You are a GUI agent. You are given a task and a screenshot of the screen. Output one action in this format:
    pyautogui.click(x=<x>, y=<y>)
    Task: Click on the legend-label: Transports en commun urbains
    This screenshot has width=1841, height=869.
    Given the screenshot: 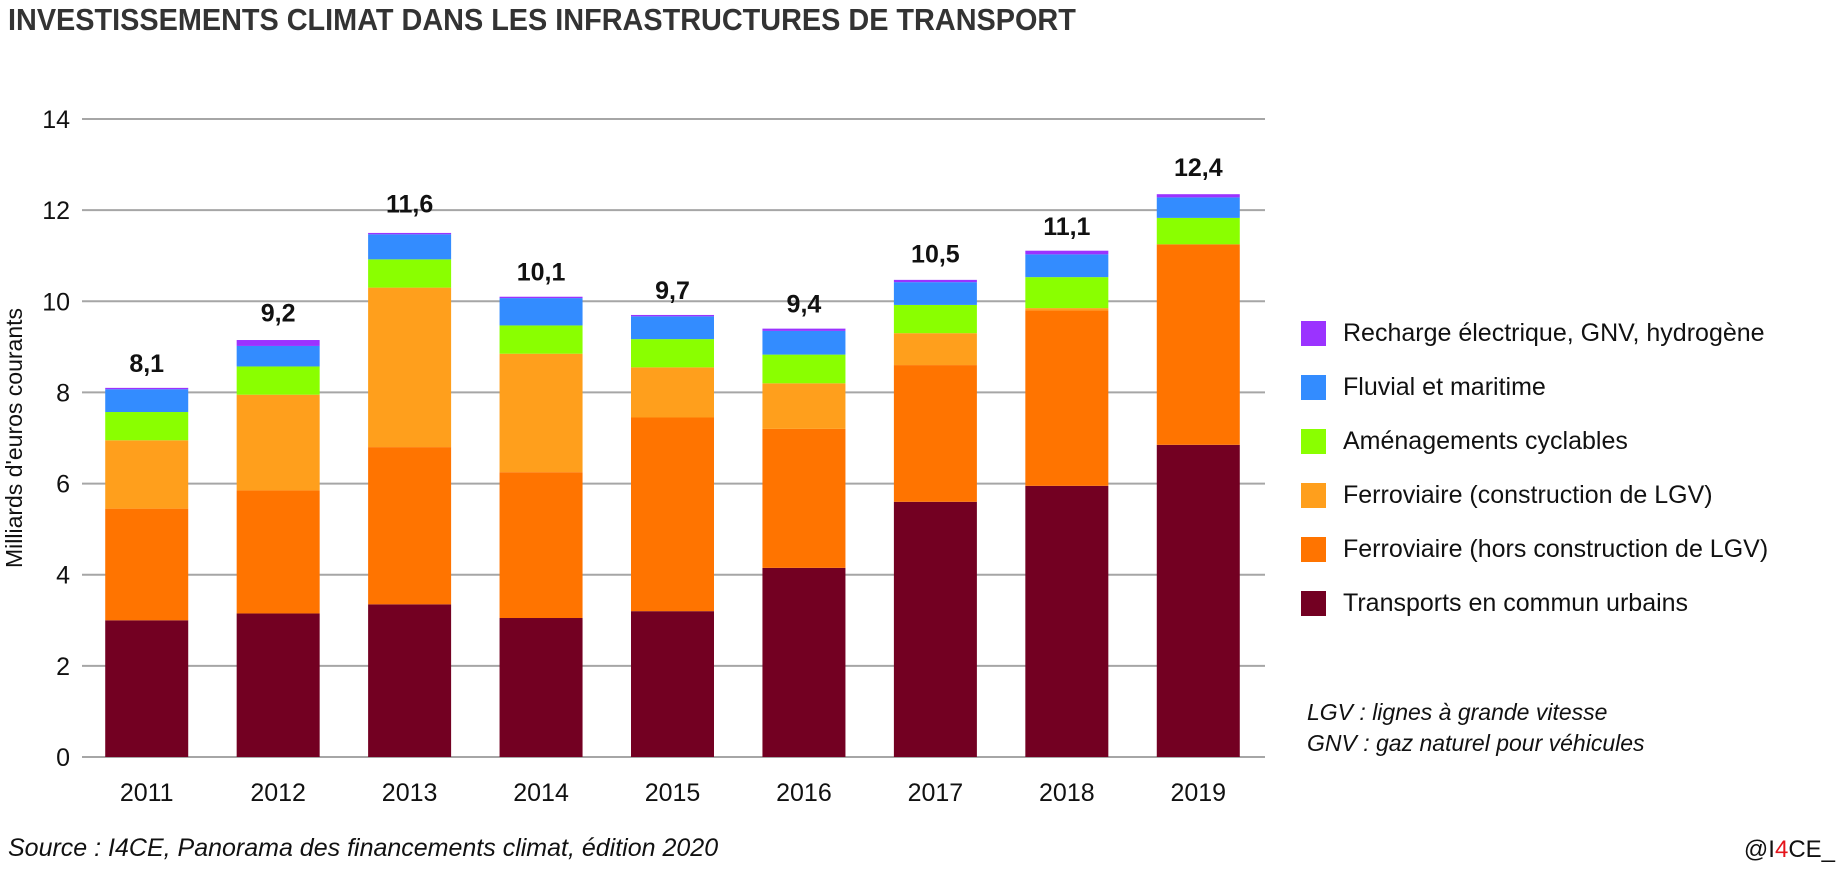 What is the action you would take?
    pyautogui.click(x=1516, y=602)
    